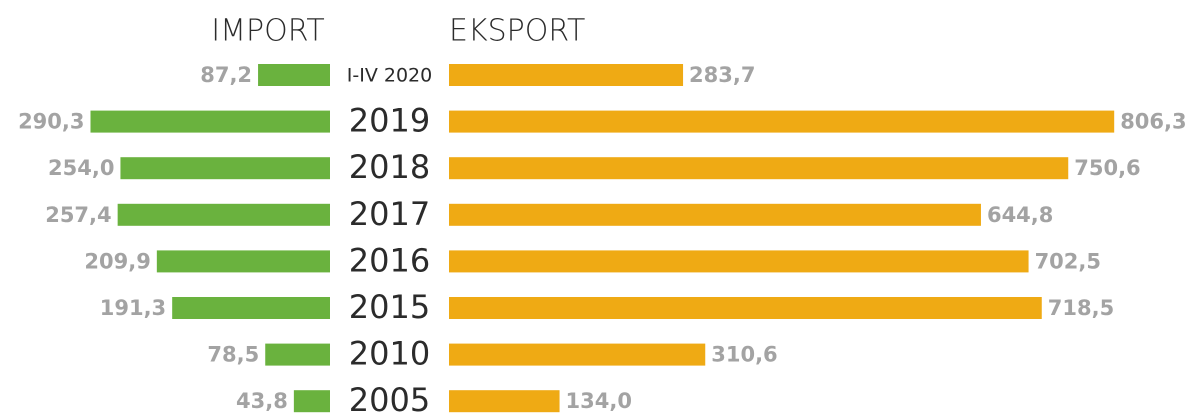 Image resolution: width=1199 pixels, height=416 pixels. I want to click on category-label: 2005, so click(389, 398).